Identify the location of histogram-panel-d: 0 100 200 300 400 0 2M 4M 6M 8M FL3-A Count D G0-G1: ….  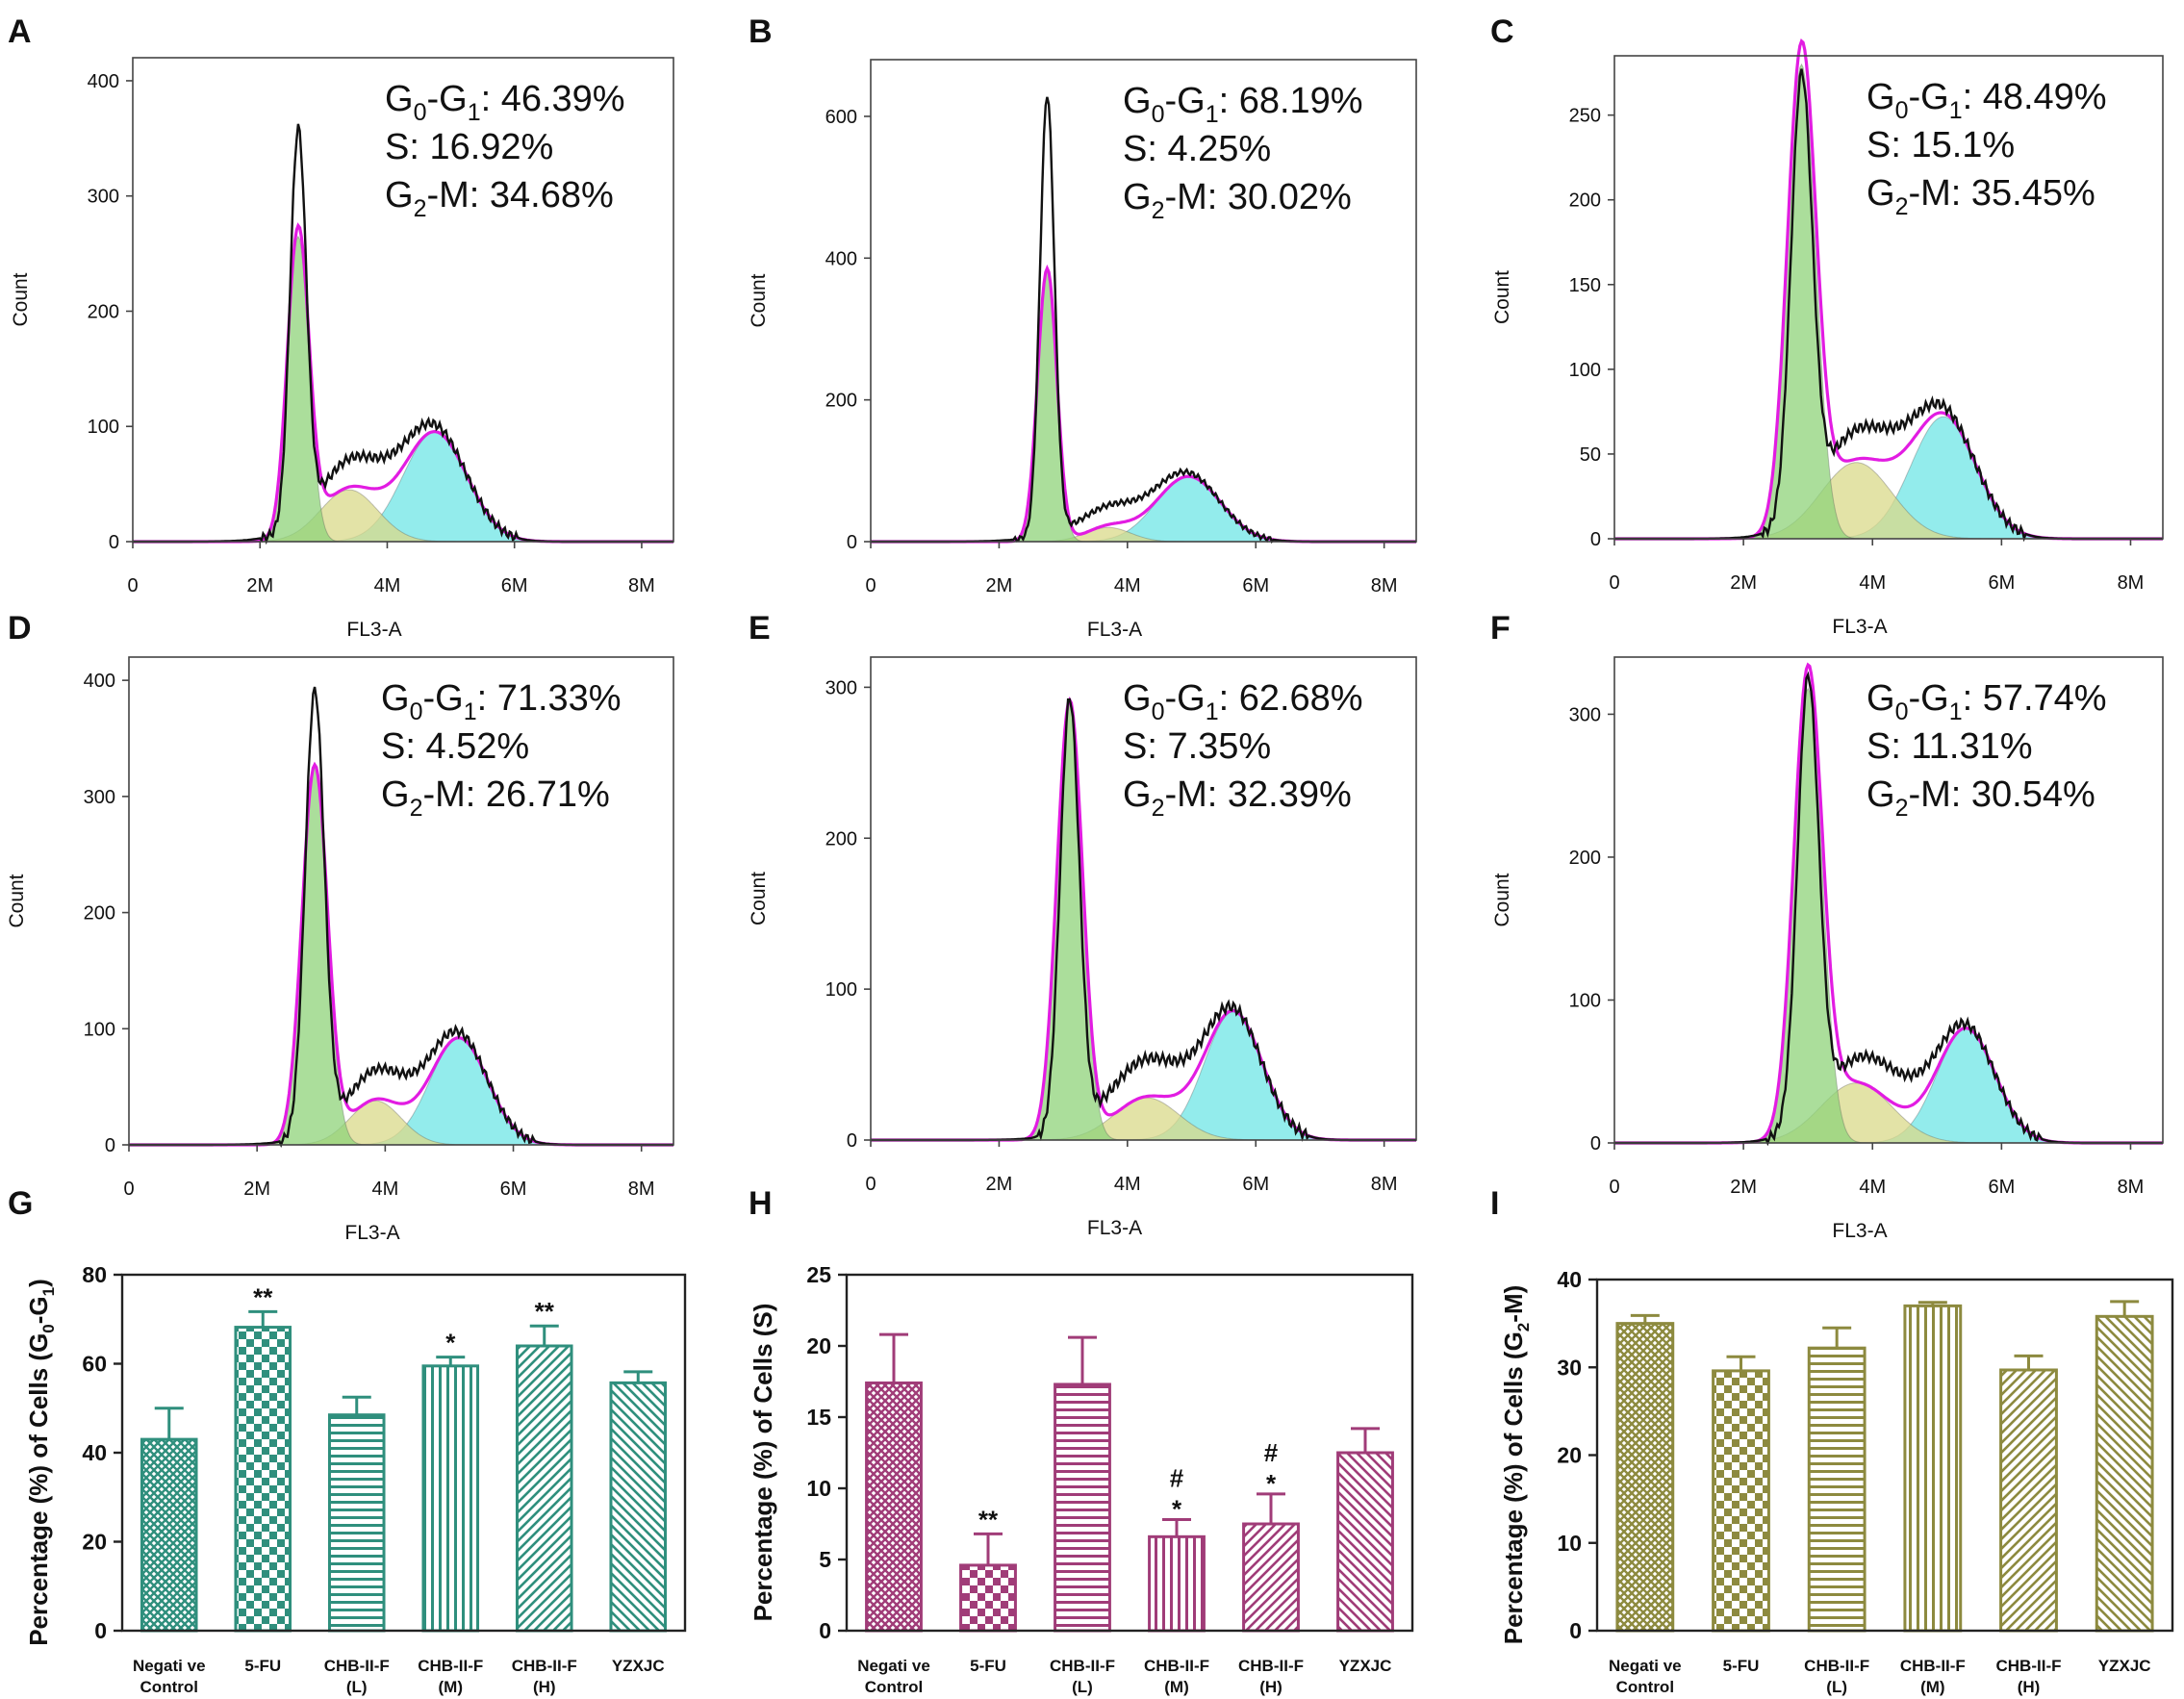
(340, 927).